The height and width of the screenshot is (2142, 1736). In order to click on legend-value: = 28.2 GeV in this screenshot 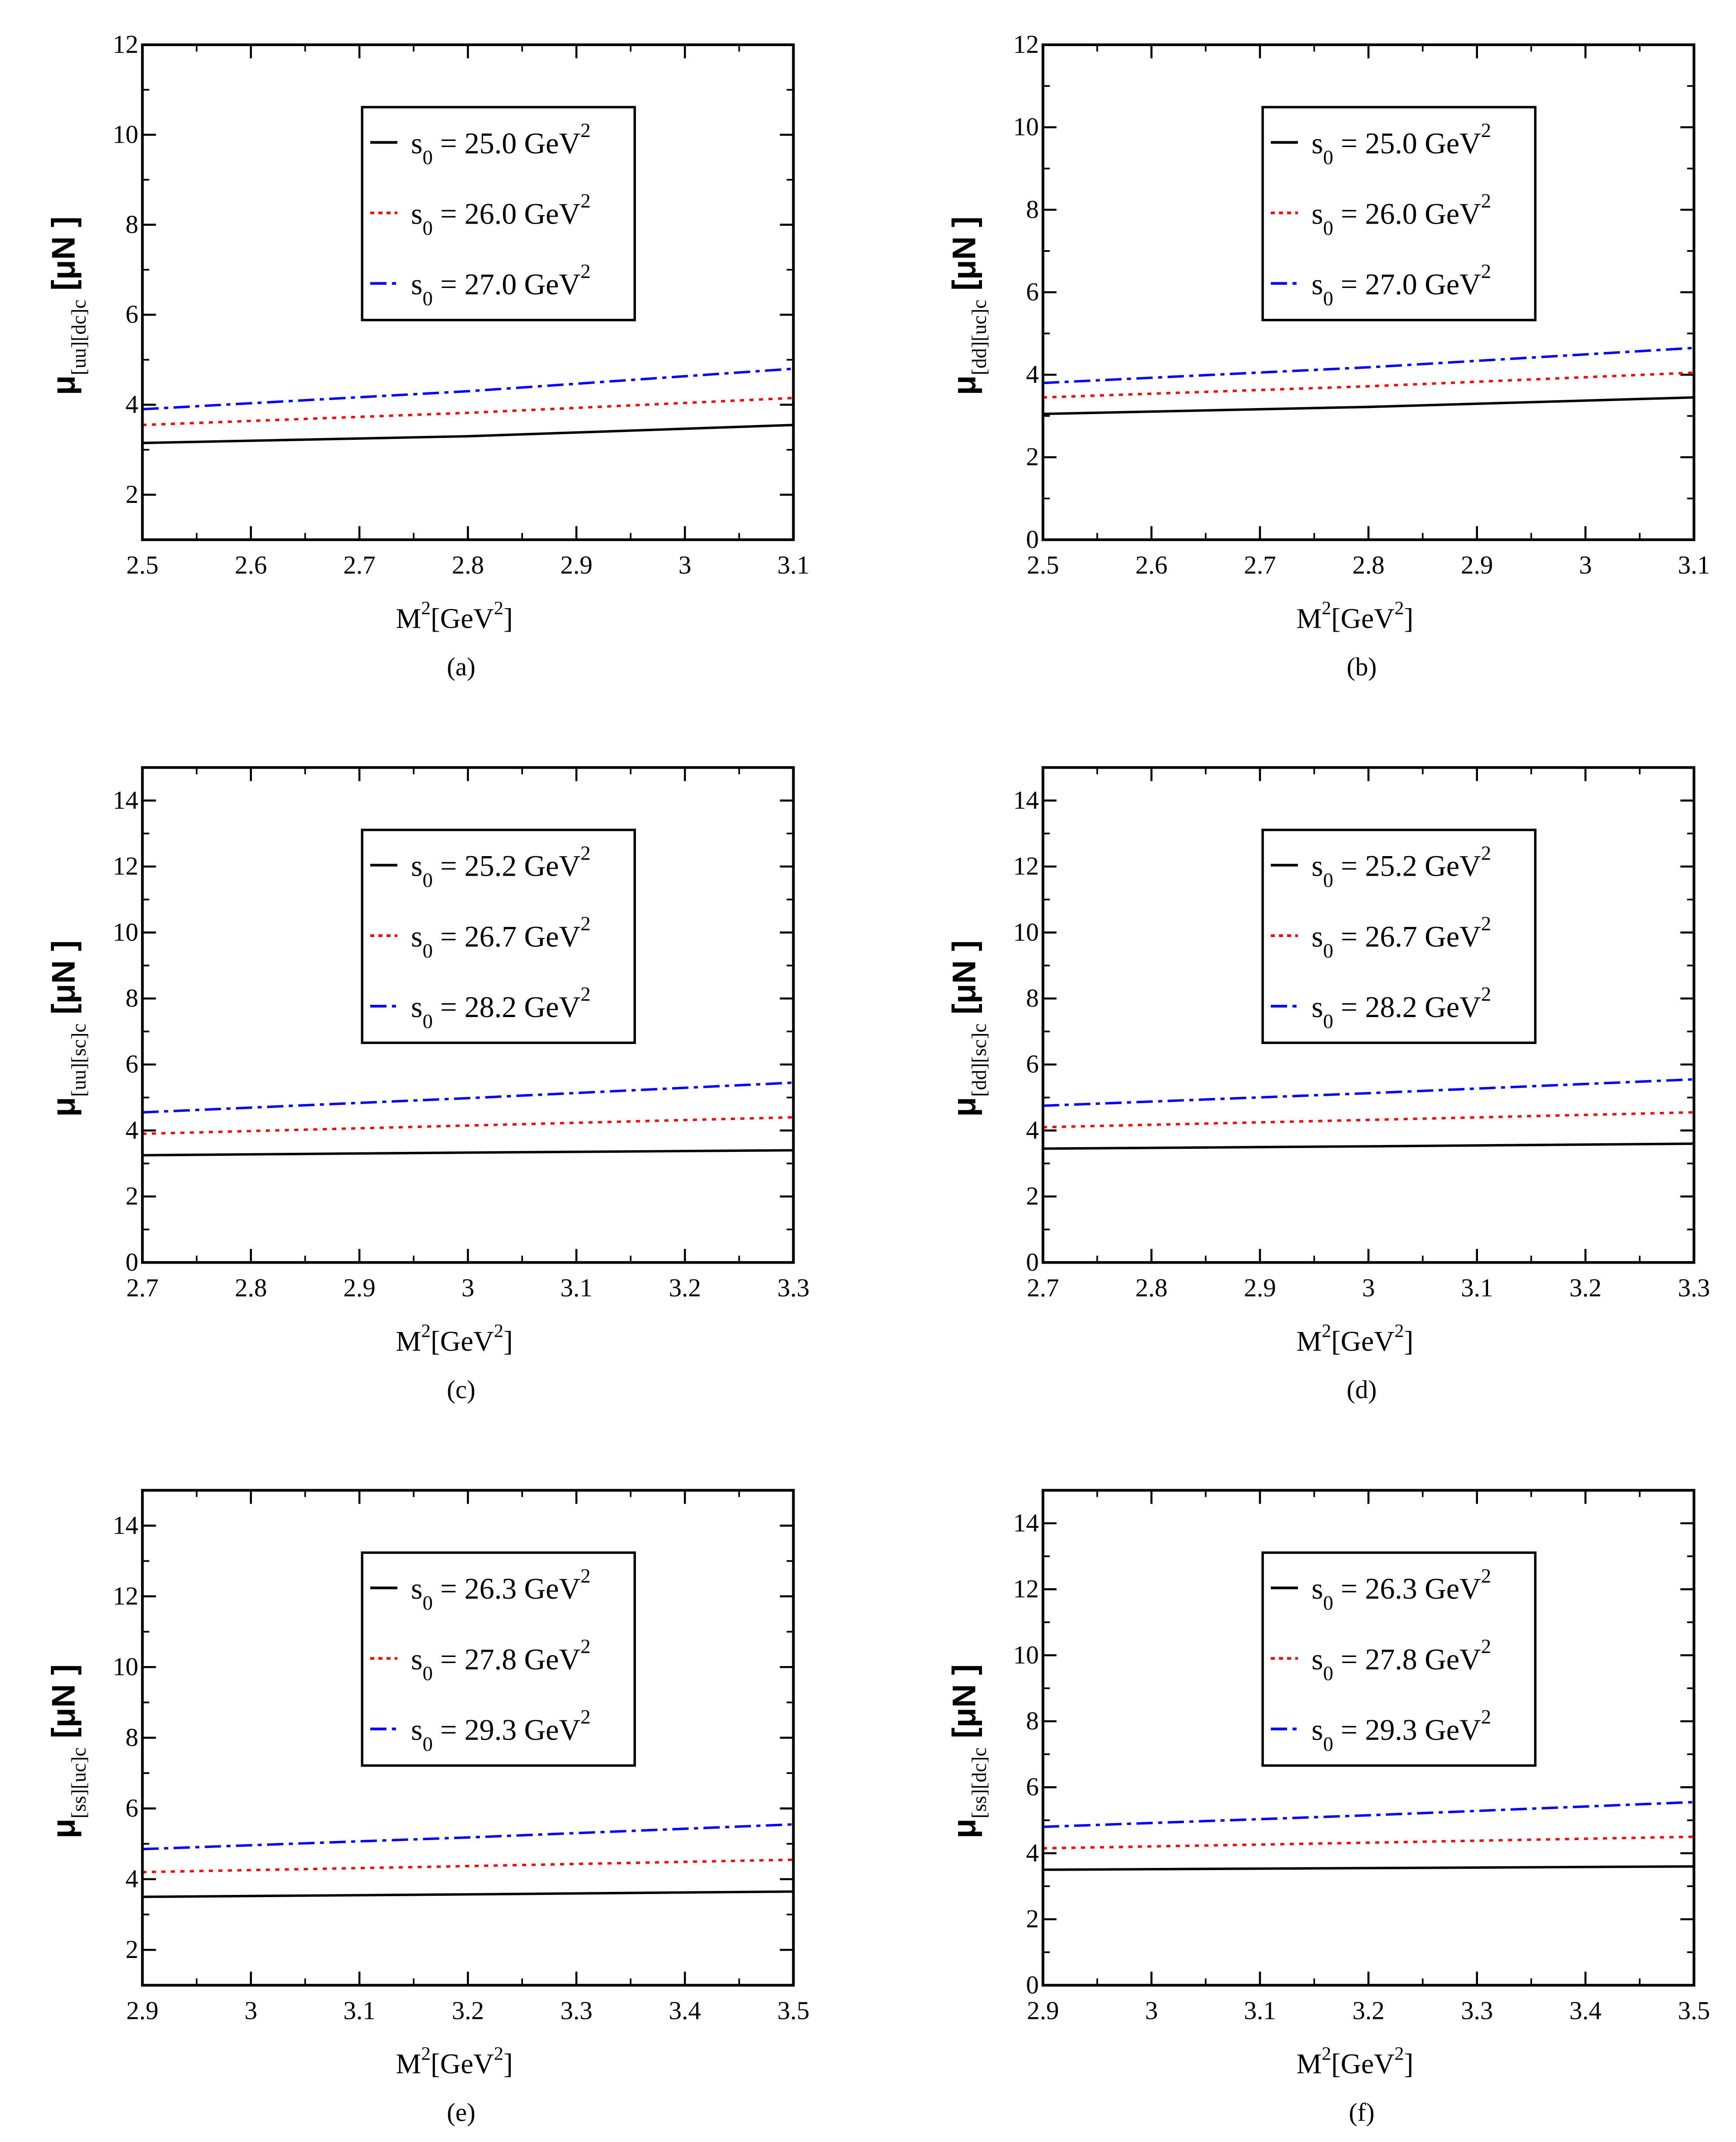, I will do `click(507, 1007)`.